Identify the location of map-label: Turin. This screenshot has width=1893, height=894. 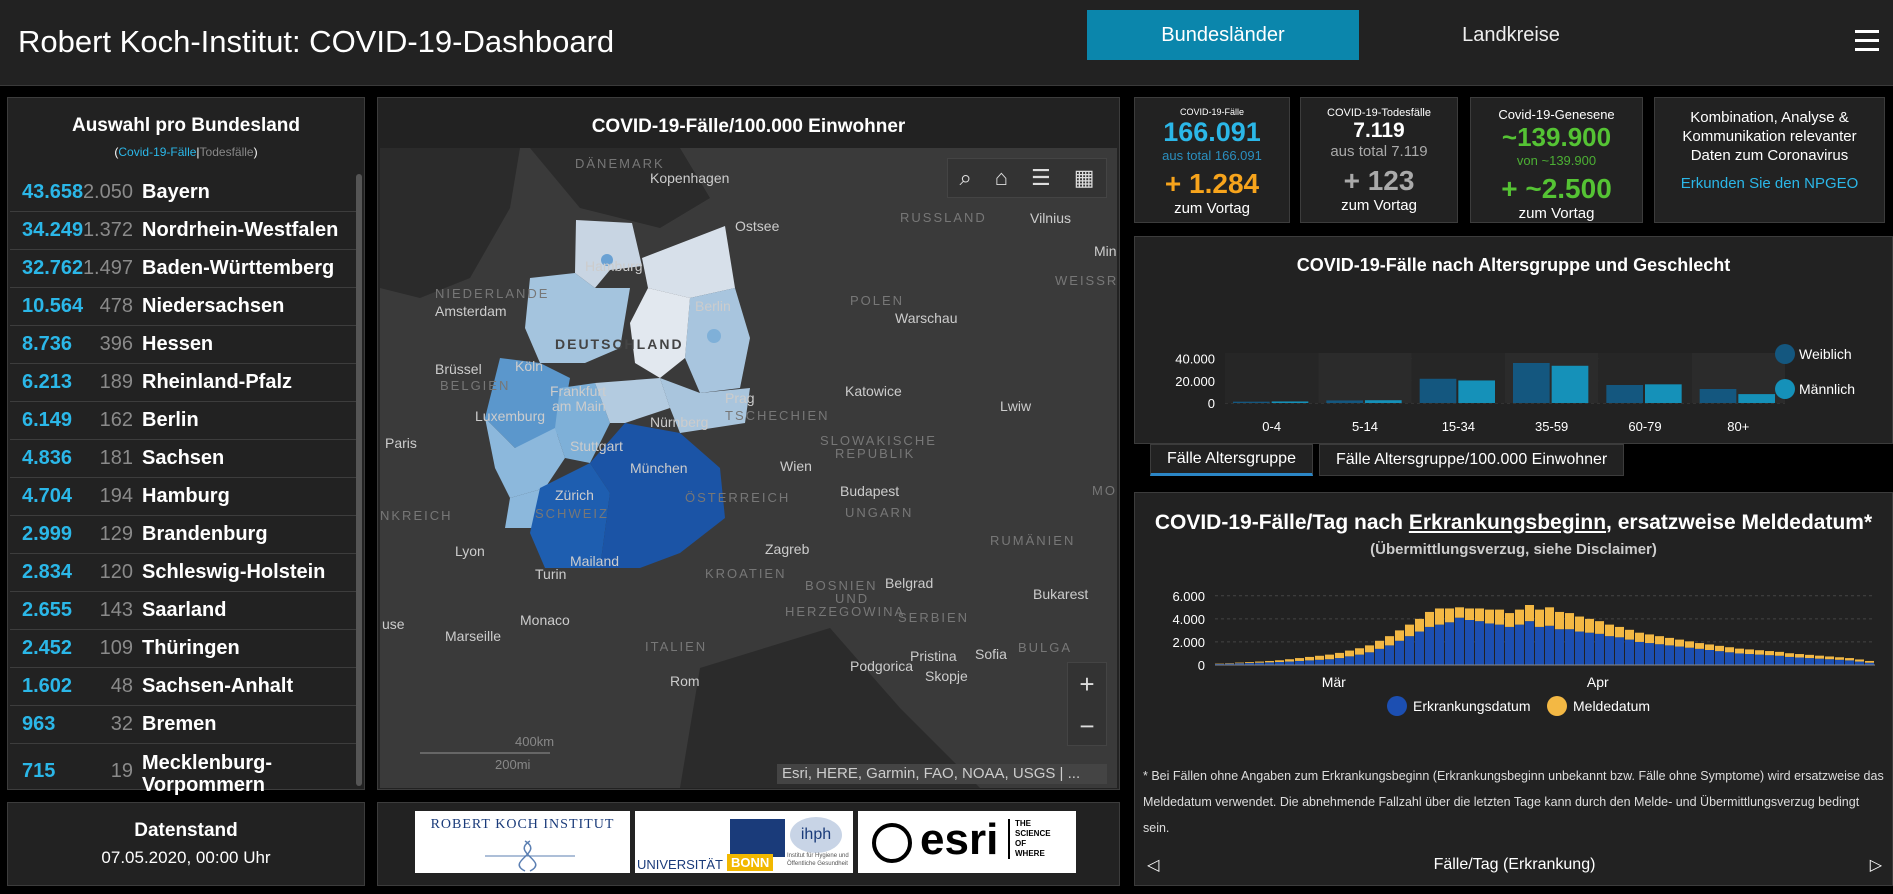
(551, 574).